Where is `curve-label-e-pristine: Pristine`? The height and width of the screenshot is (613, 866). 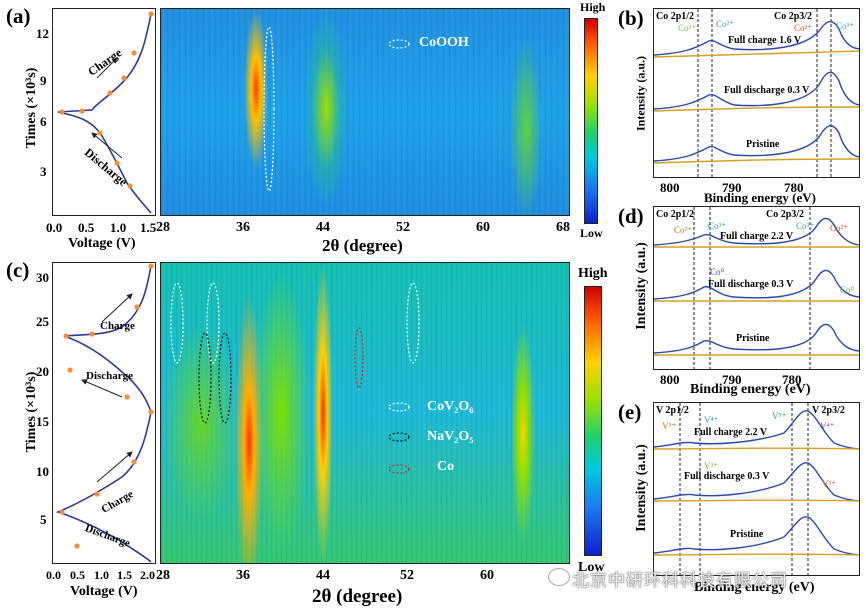 curve-label-e-pristine: Pristine is located at coordinates (747, 534).